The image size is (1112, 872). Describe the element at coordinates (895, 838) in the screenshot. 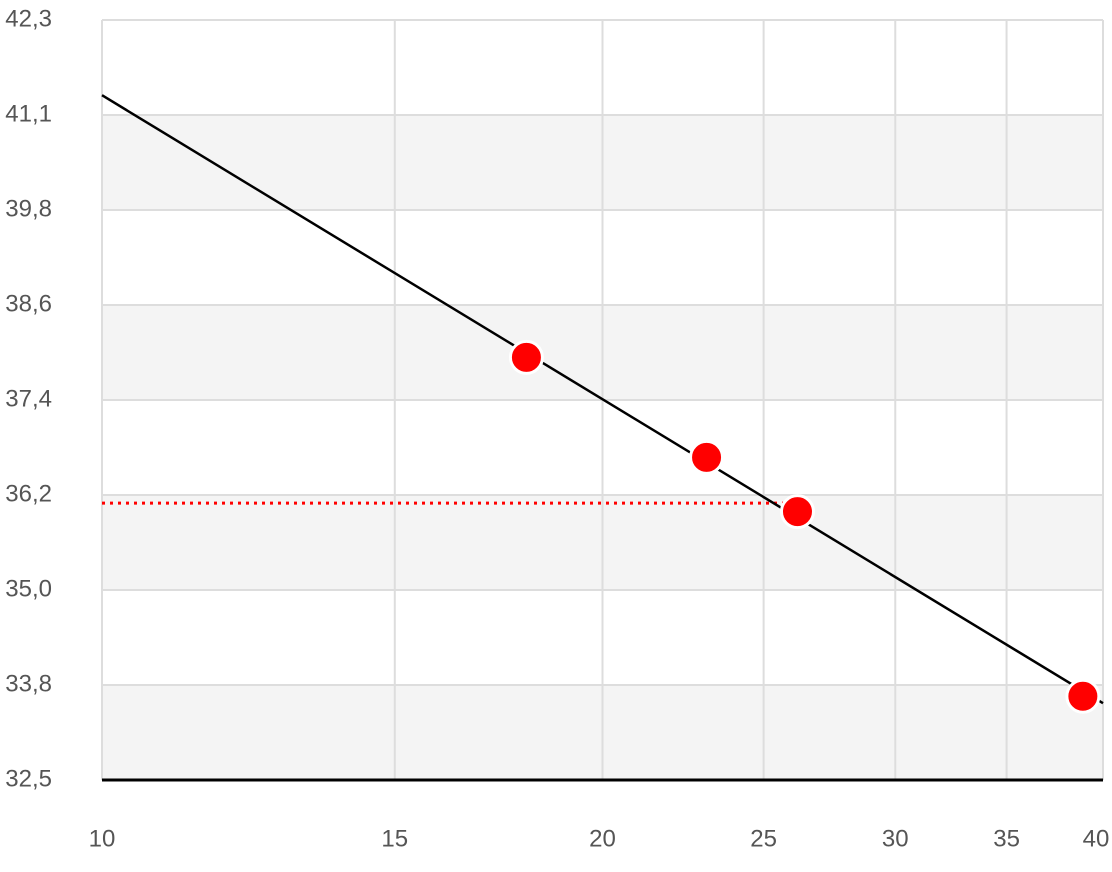

I see `x-tick-label: 30` at that location.